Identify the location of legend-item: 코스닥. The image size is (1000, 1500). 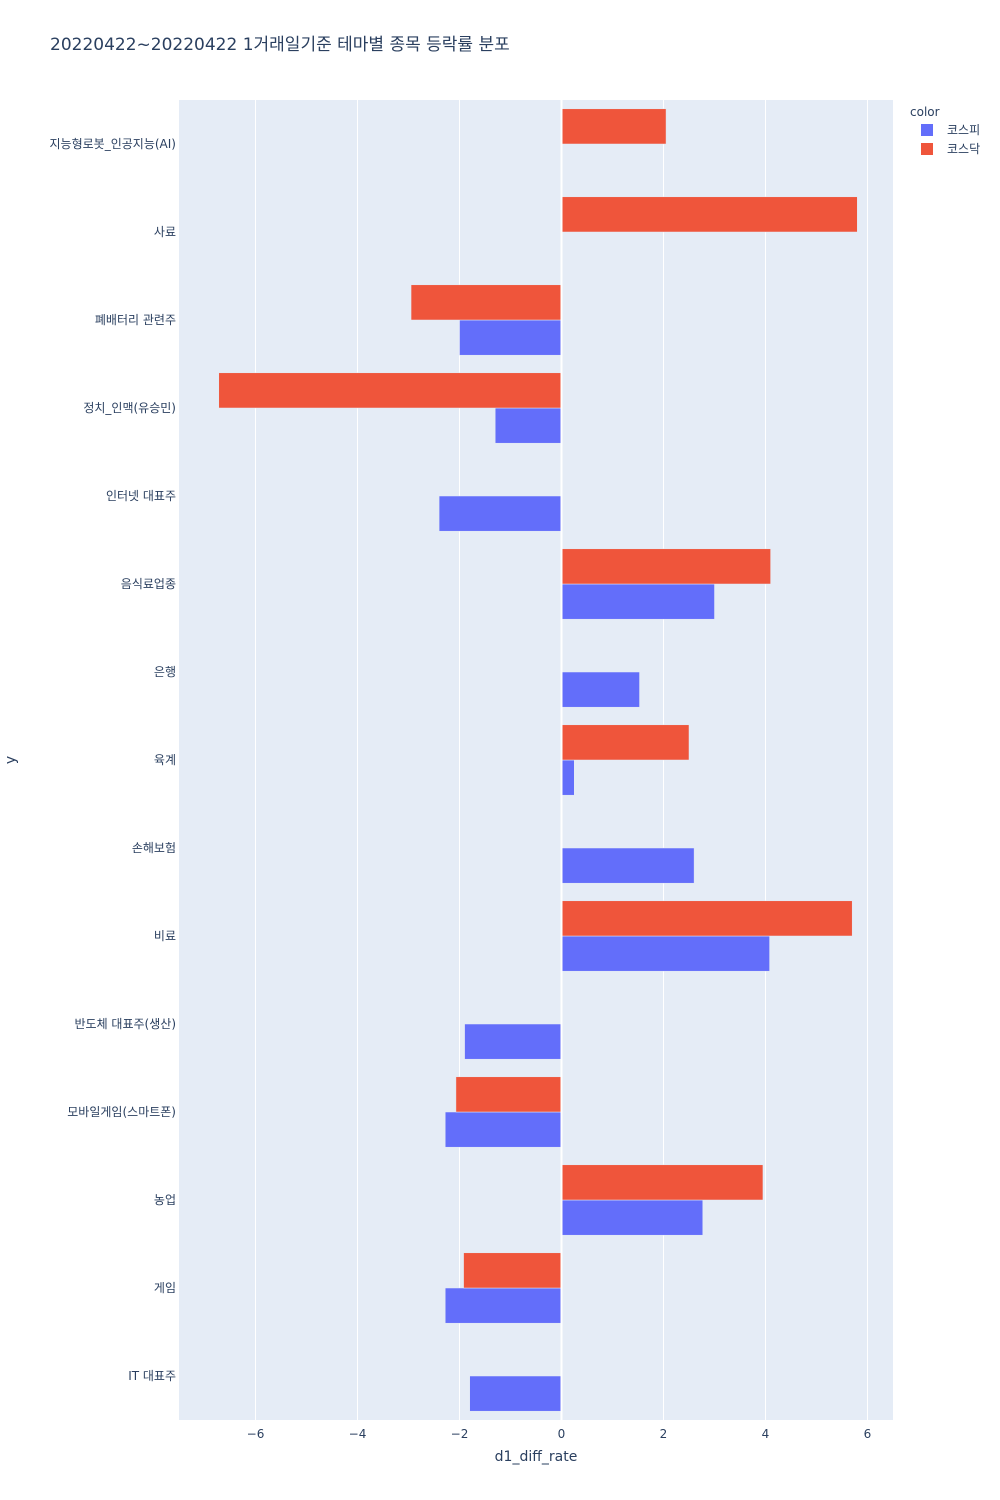
(950, 149).